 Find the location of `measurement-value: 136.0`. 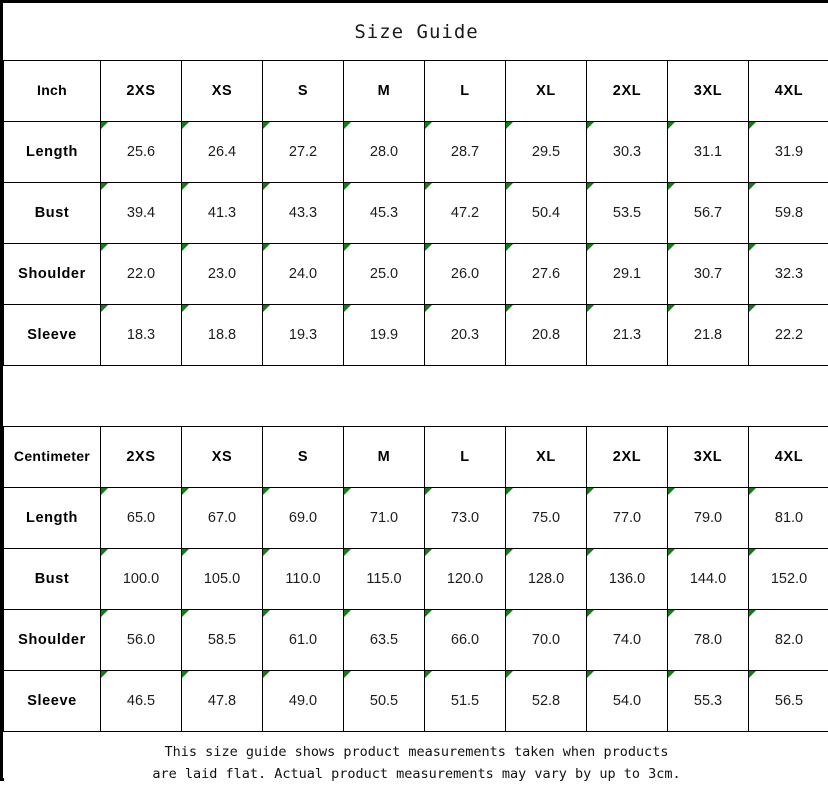

measurement-value: 136.0 is located at coordinates (627, 579).